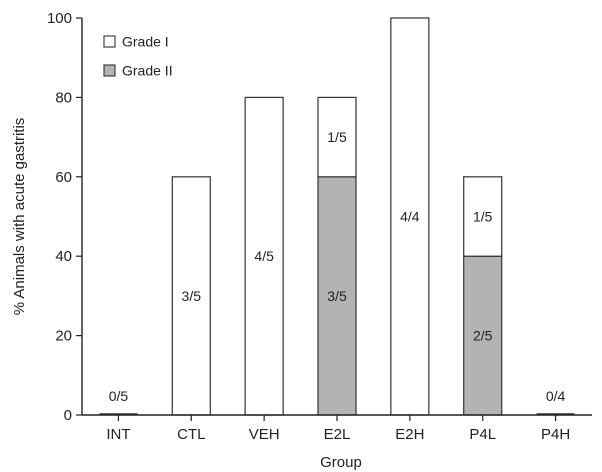 The image size is (602, 472). Describe the element at coordinates (63, 97) in the screenshot. I see `y-tick-label: 80` at that location.